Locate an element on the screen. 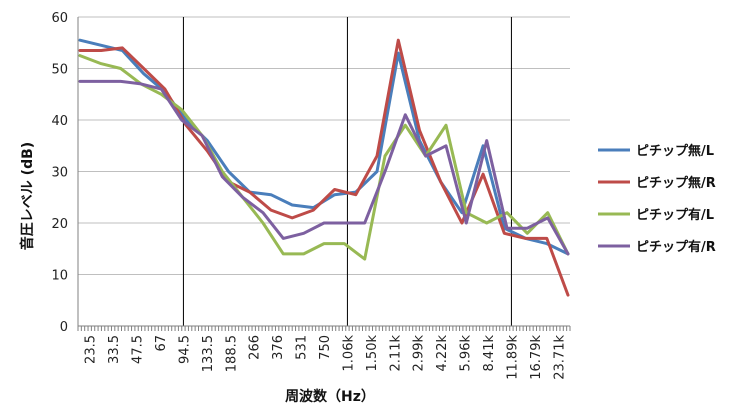 The image size is (750, 412). legend-label: ピチップ無/R is located at coordinates (676, 183).